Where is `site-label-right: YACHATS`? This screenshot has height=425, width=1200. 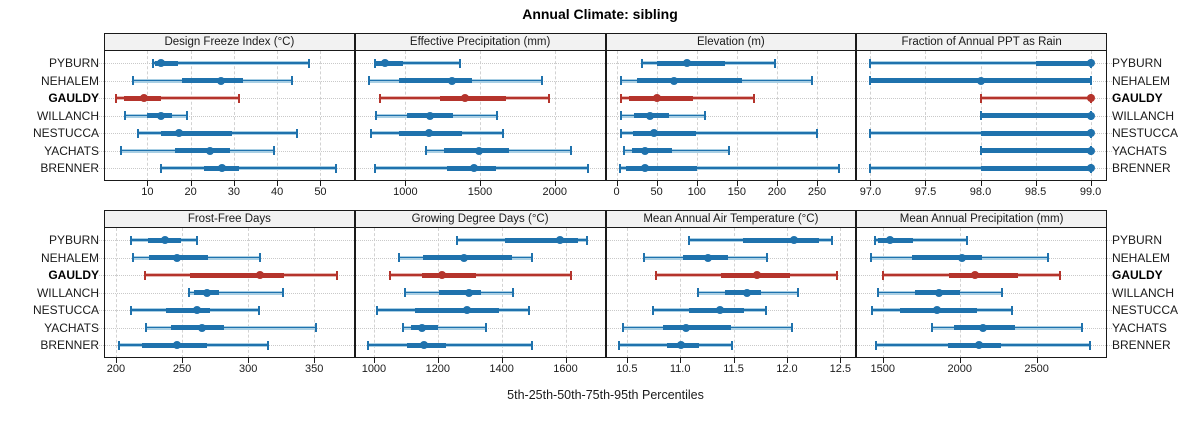
site-label-right: YACHATS is located at coordinates (1139, 327).